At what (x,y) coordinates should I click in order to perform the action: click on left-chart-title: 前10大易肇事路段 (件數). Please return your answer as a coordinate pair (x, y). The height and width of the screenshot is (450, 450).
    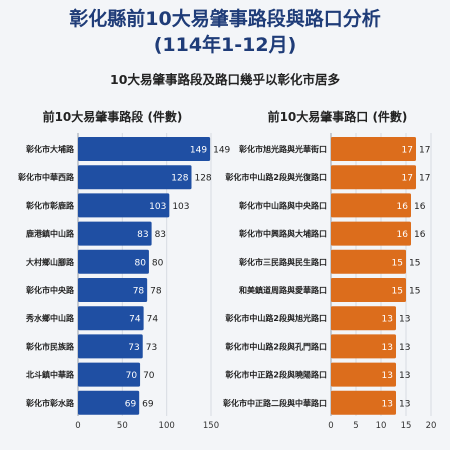
    Looking at the image, I should click on (112, 117).